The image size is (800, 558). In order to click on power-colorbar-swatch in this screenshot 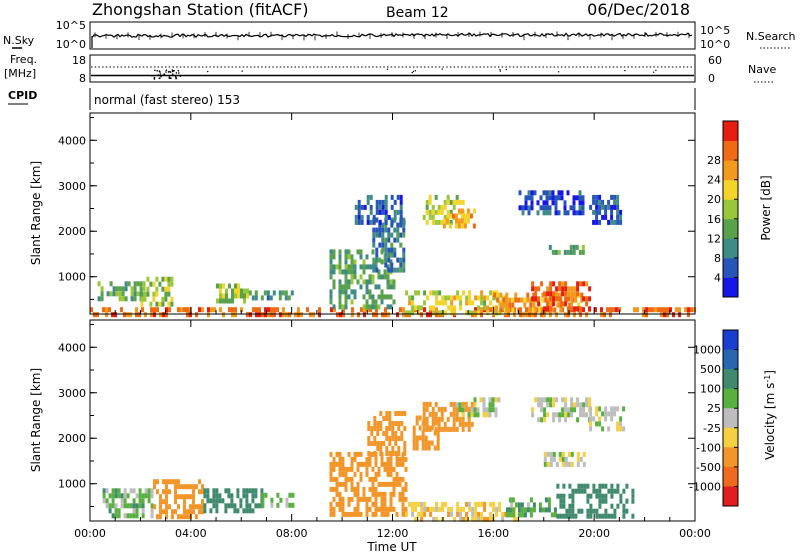, I will do `click(730, 267)`.